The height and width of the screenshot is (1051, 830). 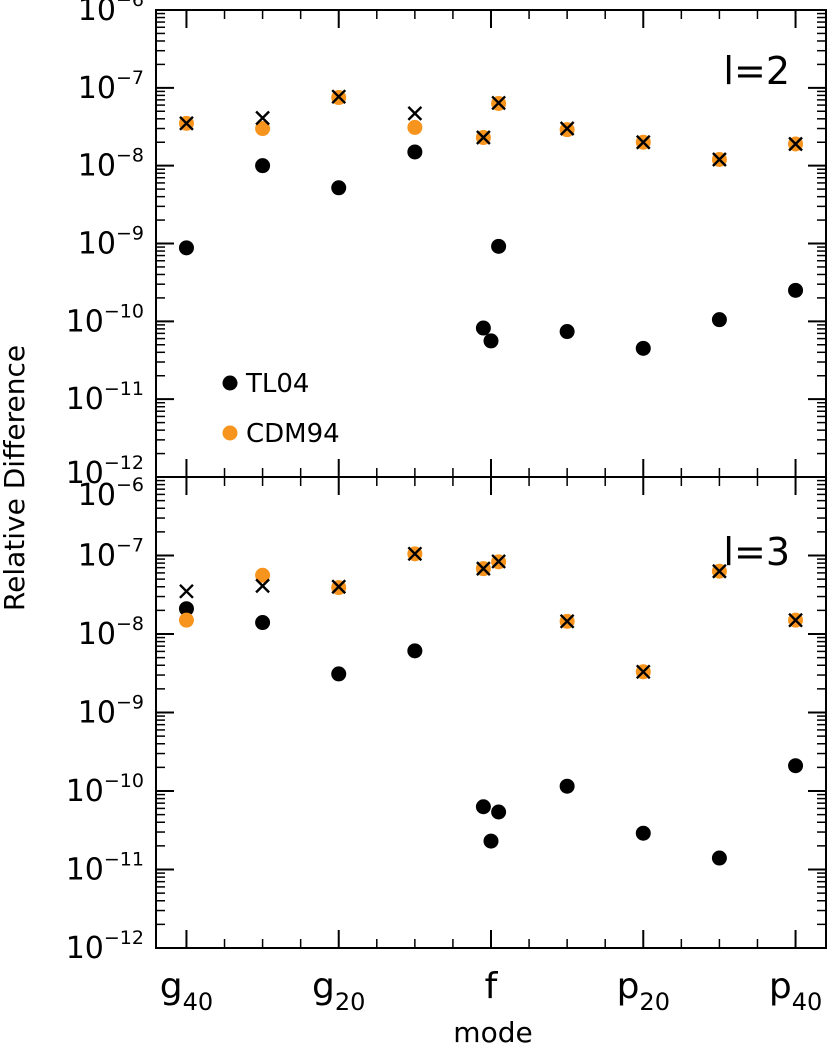 What do you see at coordinates (756, 71) in the screenshot?
I see `panel-label: l=2` at bounding box center [756, 71].